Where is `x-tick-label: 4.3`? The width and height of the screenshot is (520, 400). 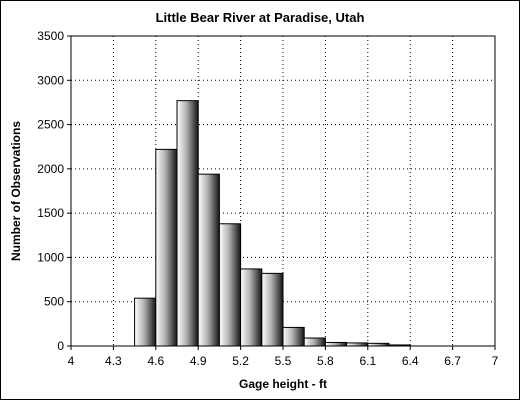 x-tick-label: 4.3 is located at coordinates (113, 361).